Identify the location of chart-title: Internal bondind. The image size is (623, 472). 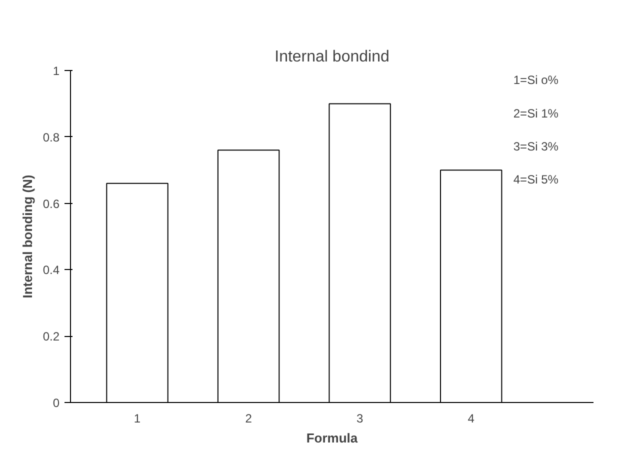
(332, 57).